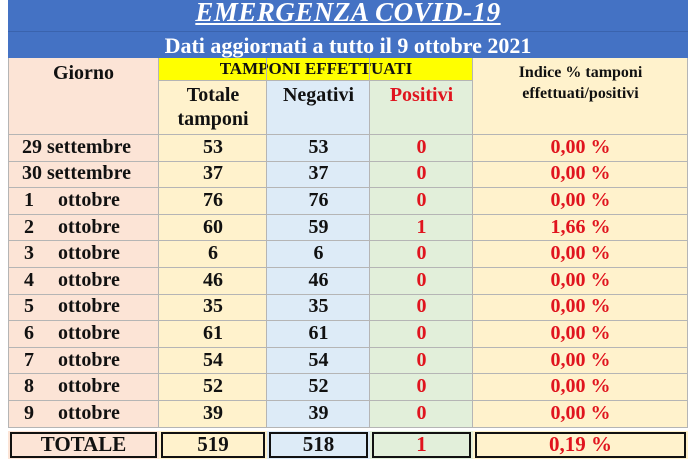  I want to click on header-positivi: Positivi, so click(421, 107).